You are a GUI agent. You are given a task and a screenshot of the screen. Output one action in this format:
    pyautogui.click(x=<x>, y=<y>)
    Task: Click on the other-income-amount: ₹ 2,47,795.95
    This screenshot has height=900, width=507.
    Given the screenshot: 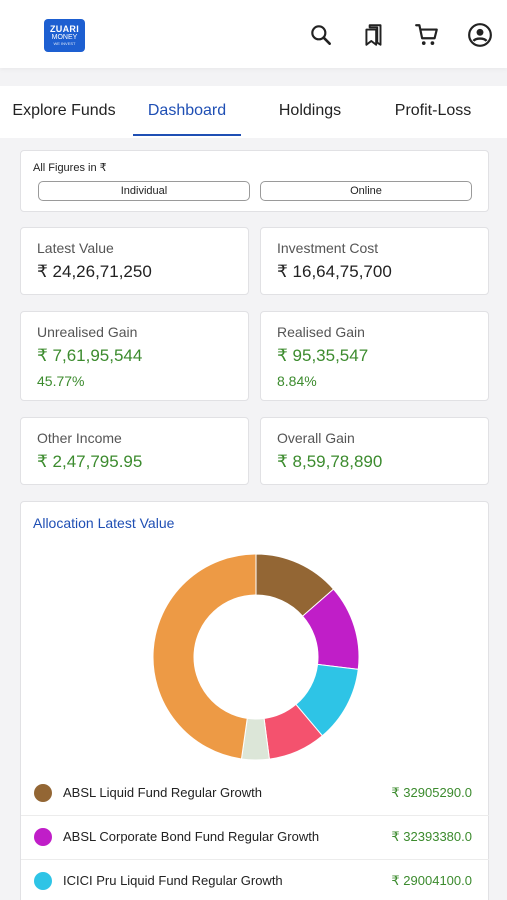 What is the action you would take?
    pyautogui.click(x=90, y=461)
    